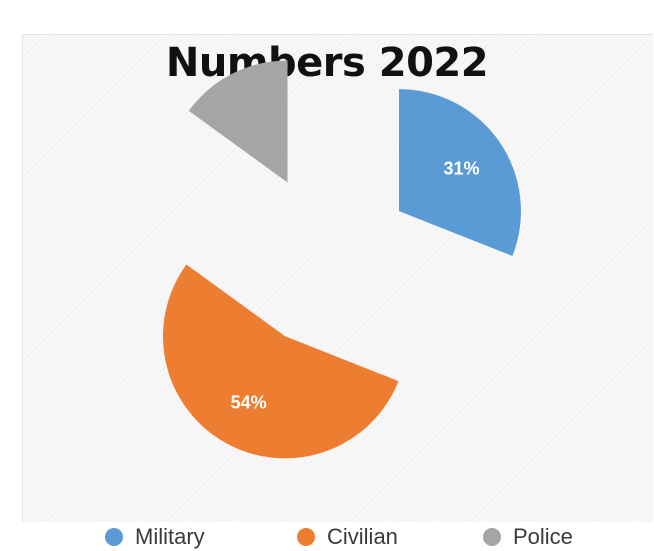  I want to click on legend-item-military: Military, so click(155, 537).